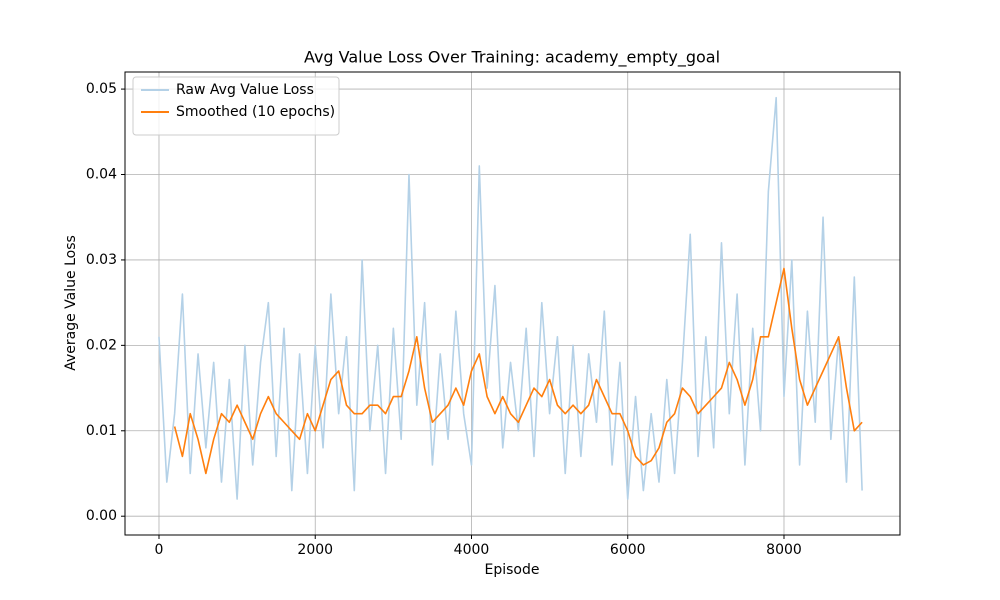 This screenshot has height=600, width=1000. What do you see at coordinates (628, 550) in the screenshot?
I see `x-tick-label: 6000` at bounding box center [628, 550].